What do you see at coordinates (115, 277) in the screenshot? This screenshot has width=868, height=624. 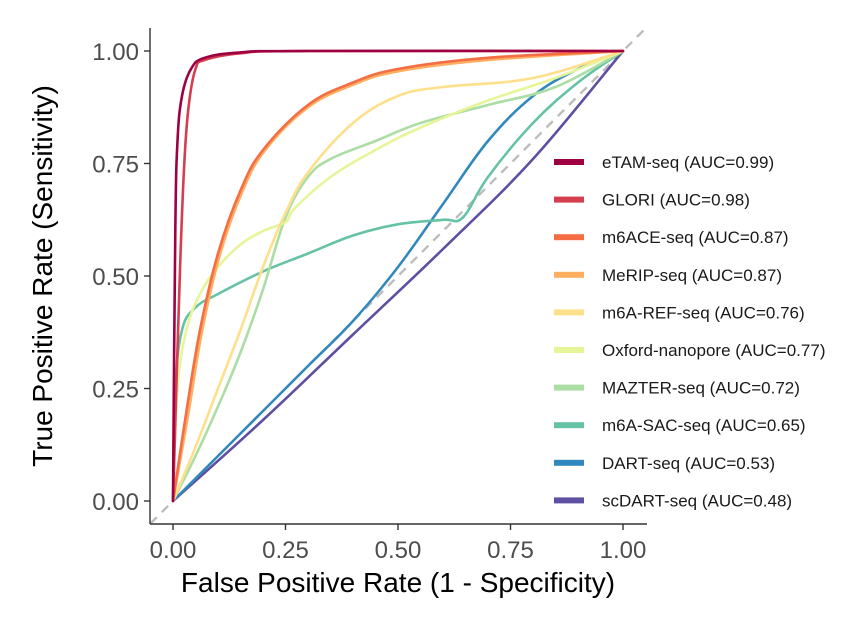 I see `y-tick-label: 0.50` at bounding box center [115, 277].